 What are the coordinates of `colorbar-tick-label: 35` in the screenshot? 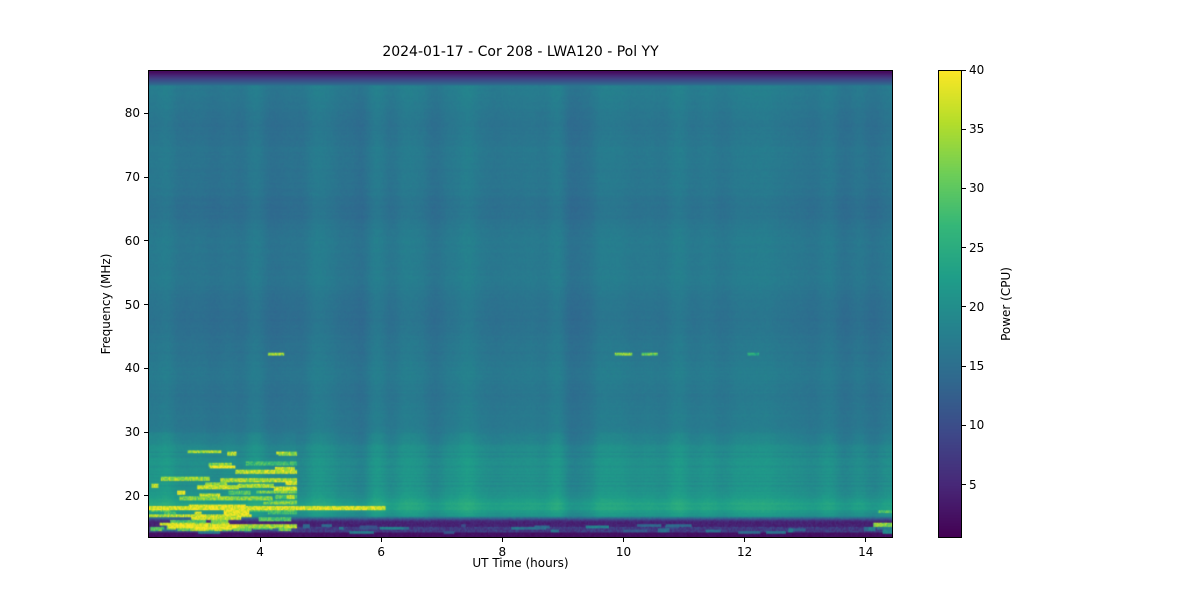 It's located at (977, 129).